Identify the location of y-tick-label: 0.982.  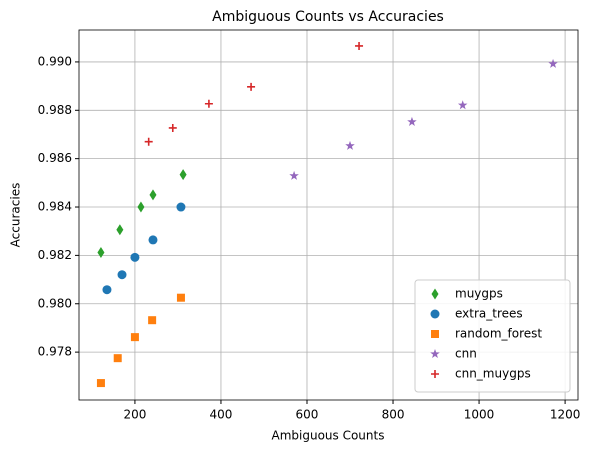
(55, 255).